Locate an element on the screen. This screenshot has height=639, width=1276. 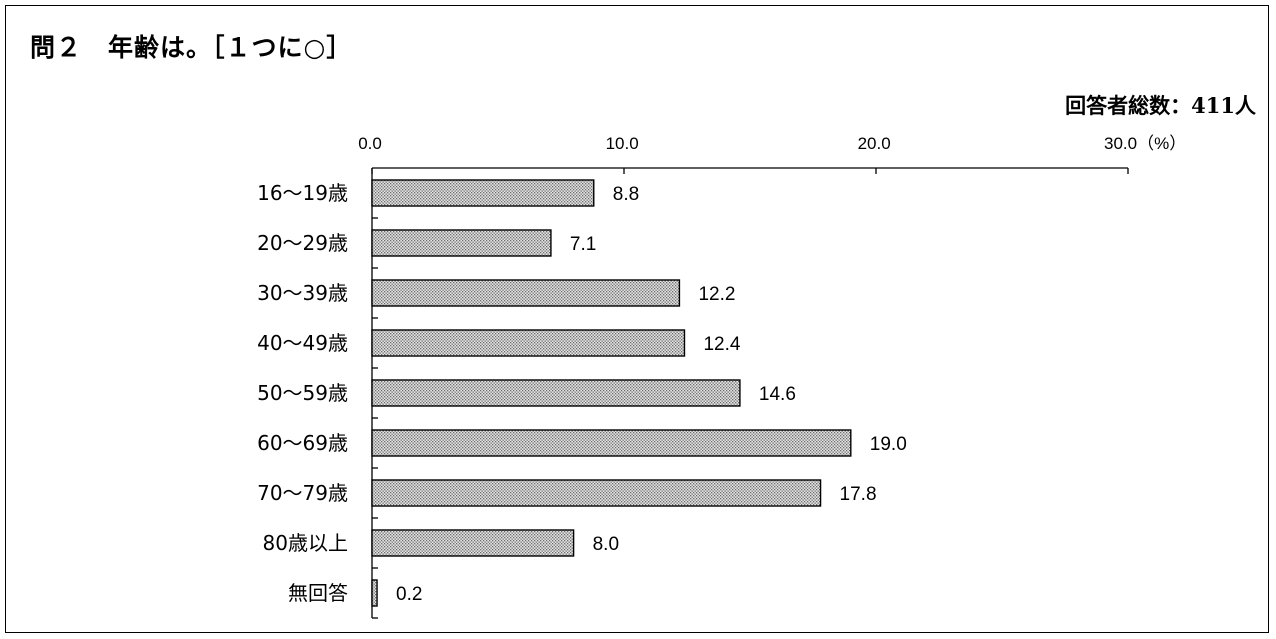
data-label: 0.2 is located at coordinates (409, 594).